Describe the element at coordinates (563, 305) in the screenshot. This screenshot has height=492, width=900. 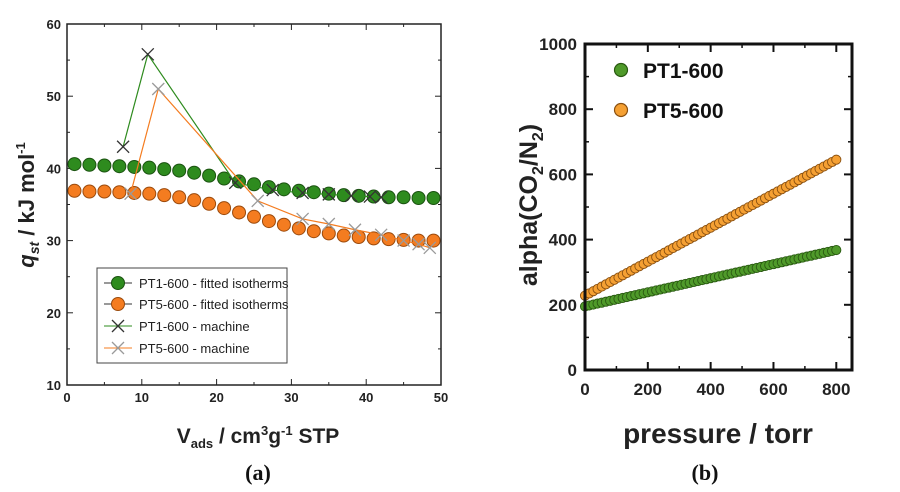
I see `y-tick-label: 200` at that location.